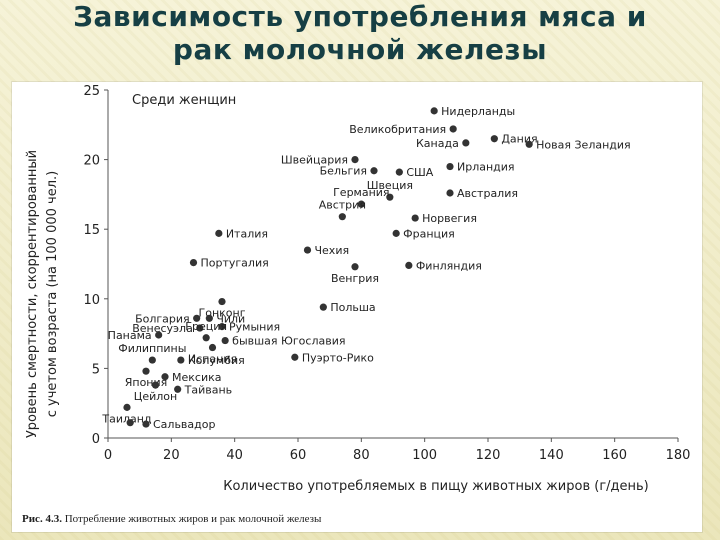 Image resolution: width=720 pixels, height=540 pixels. What do you see at coordinates (184, 100) in the screenshot?
I see `chart-annotation: Среди женщин` at bounding box center [184, 100].